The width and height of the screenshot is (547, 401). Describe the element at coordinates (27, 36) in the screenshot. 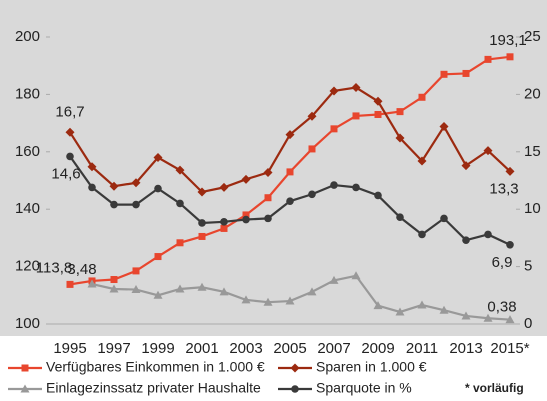

I see `y-tick-label: 200` at that location.